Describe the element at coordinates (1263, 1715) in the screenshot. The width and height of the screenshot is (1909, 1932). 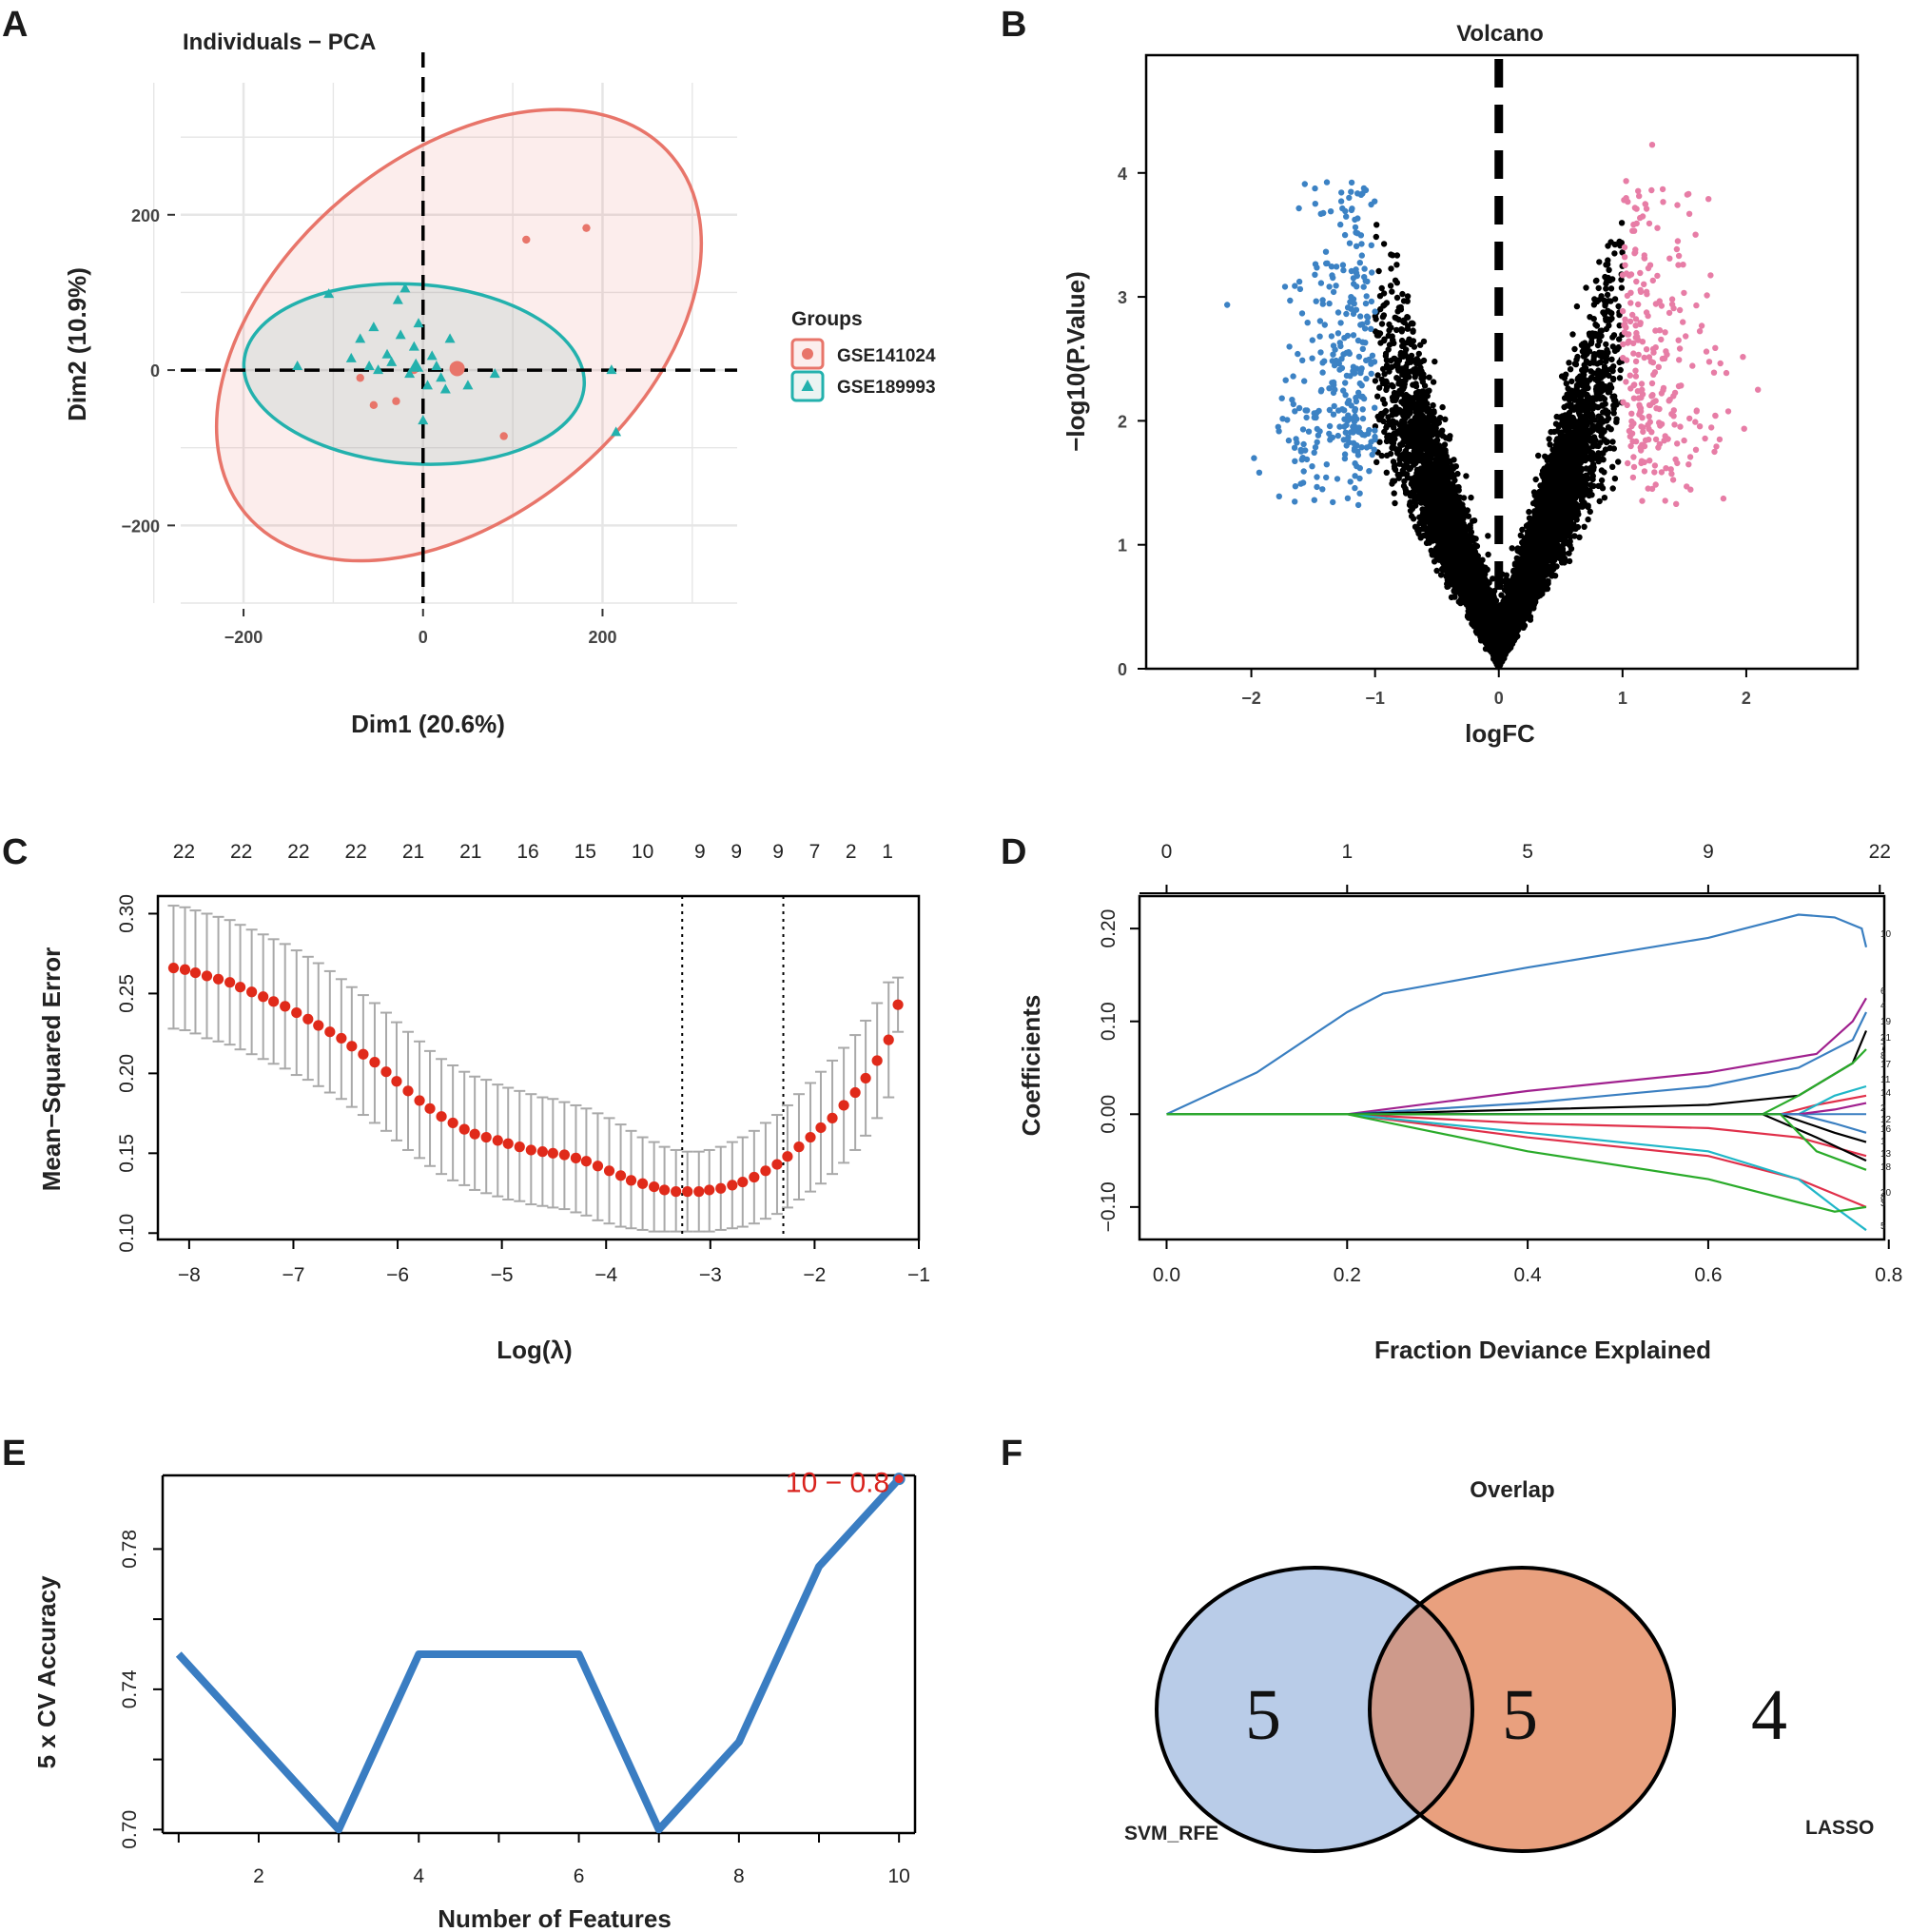
I see `venn-count-svm-only: 5` at that location.